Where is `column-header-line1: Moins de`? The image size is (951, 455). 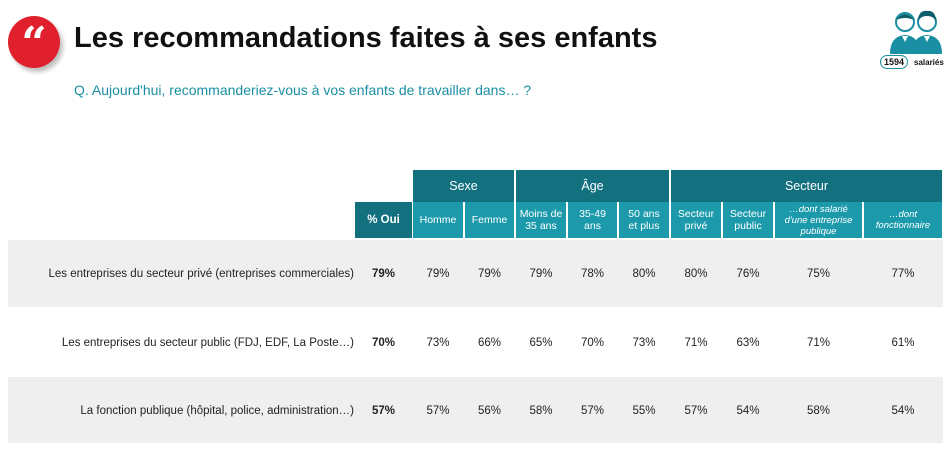 column-header-line1: Moins de is located at coordinates (541, 214).